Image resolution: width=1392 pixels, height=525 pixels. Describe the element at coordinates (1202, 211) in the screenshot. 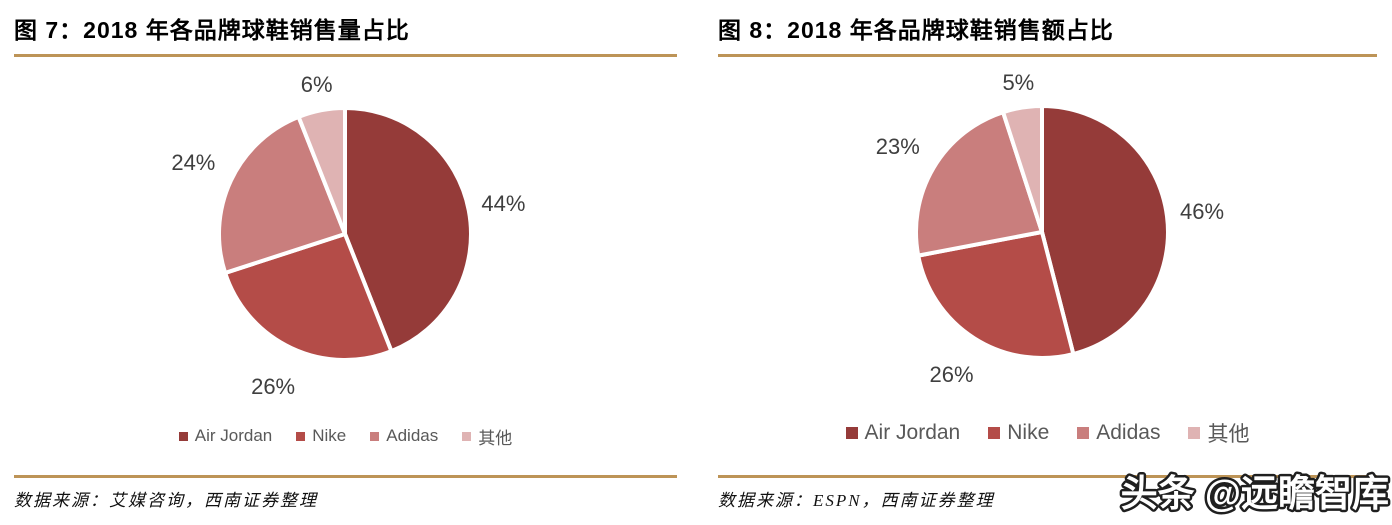

I see `pie-value-label-air-jordan: 46%` at that location.